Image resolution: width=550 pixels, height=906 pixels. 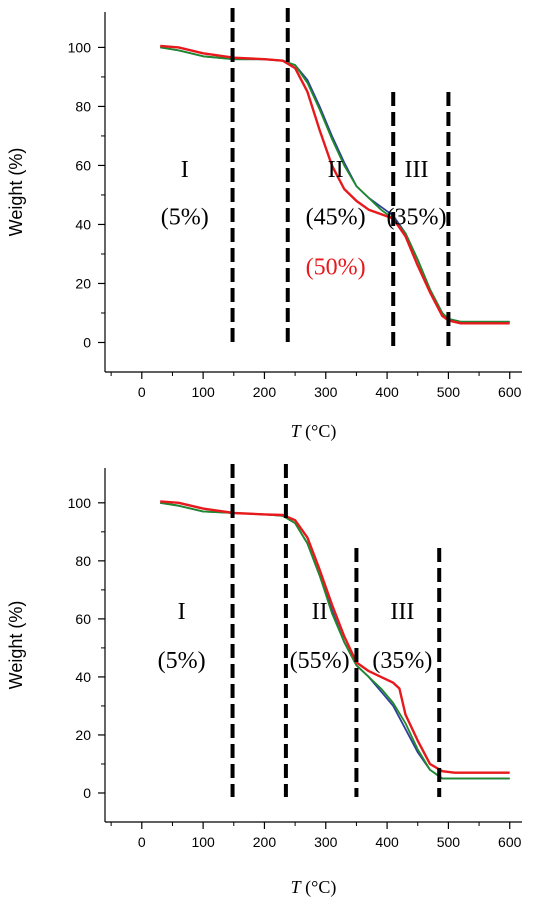 I want to click on region-annotation: (45%), so click(x=336, y=217).